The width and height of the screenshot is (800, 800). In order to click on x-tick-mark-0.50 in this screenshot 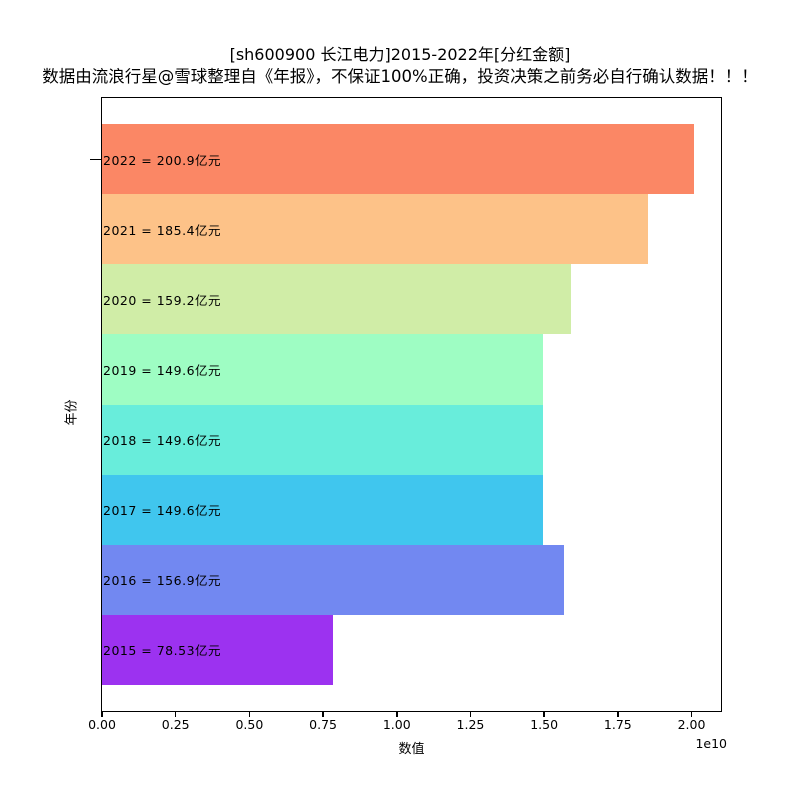, I will do `click(249, 714)`.